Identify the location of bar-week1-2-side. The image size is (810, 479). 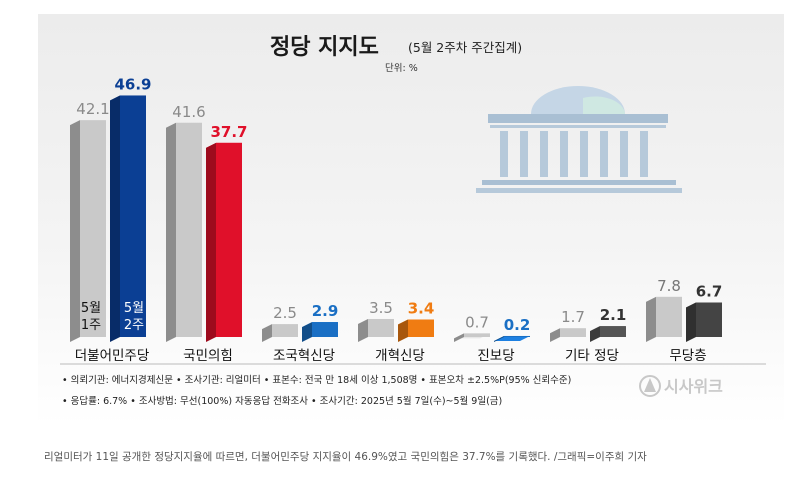
(267, 333).